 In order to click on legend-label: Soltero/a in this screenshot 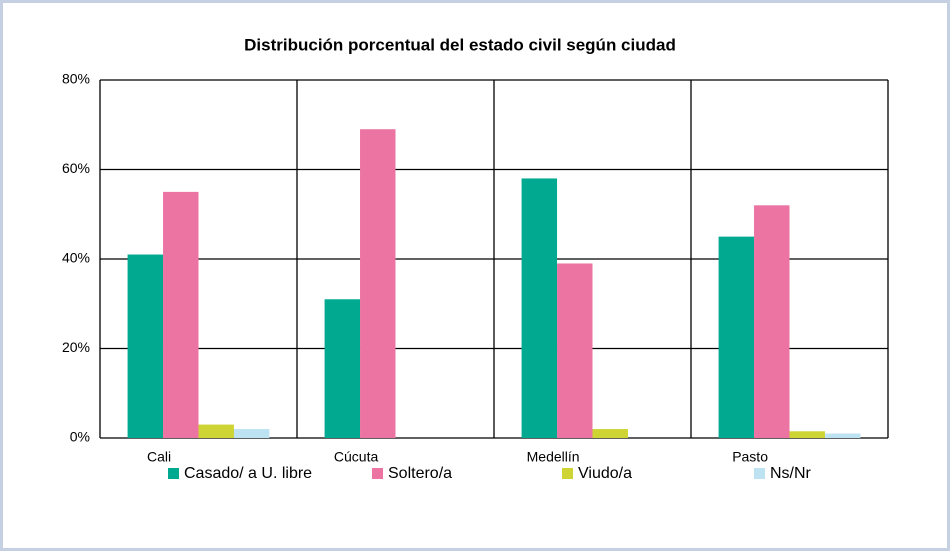, I will do `click(420, 473)`.